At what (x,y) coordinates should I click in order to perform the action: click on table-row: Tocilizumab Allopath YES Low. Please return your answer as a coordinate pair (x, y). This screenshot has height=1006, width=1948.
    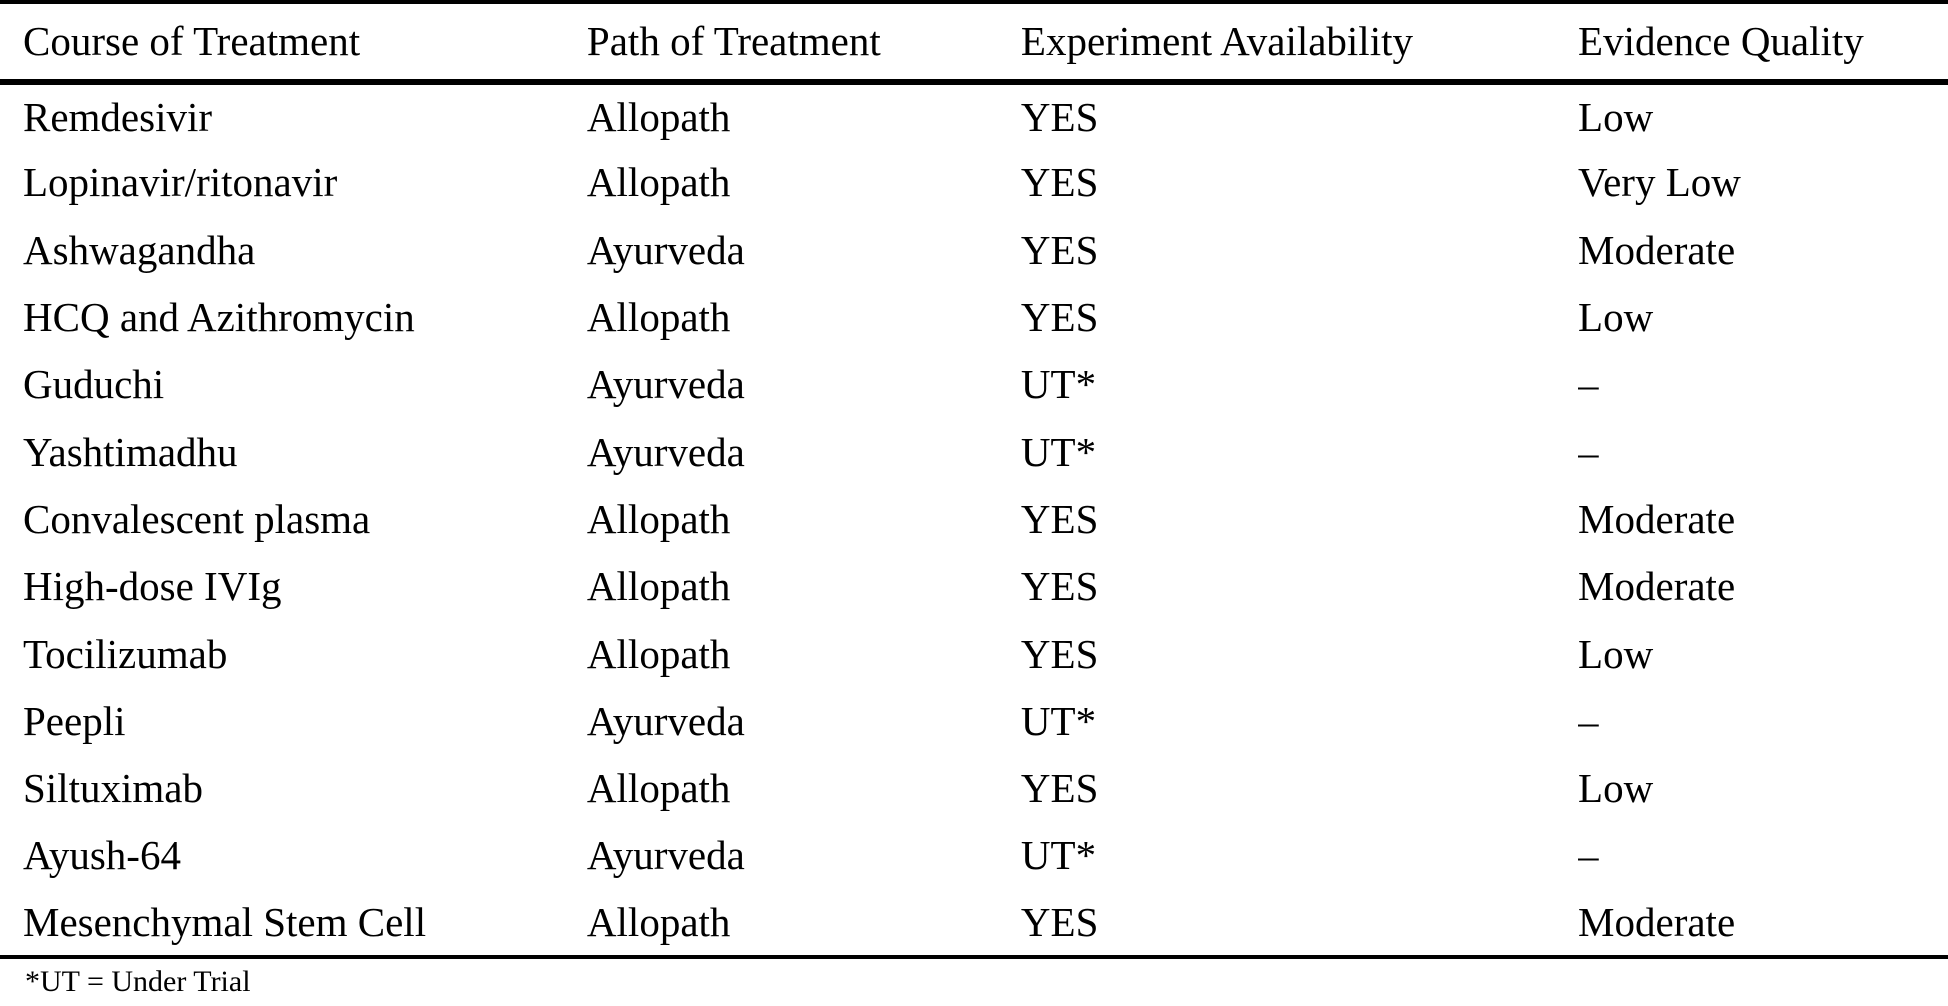
    Looking at the image, I should click on (974, 653).